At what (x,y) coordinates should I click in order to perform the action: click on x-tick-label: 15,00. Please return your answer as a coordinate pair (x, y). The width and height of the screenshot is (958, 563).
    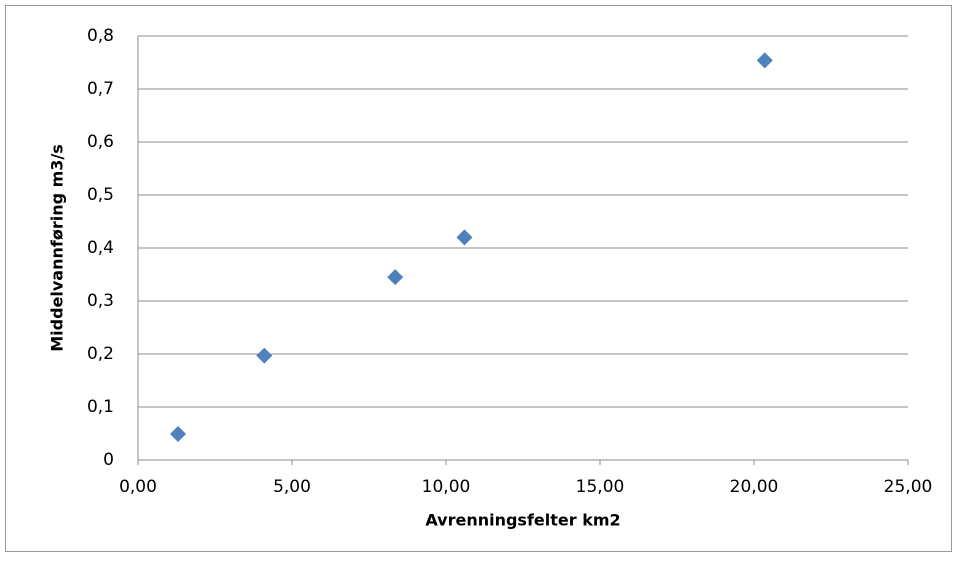
    Looking at the image, I should click on (600, 487).